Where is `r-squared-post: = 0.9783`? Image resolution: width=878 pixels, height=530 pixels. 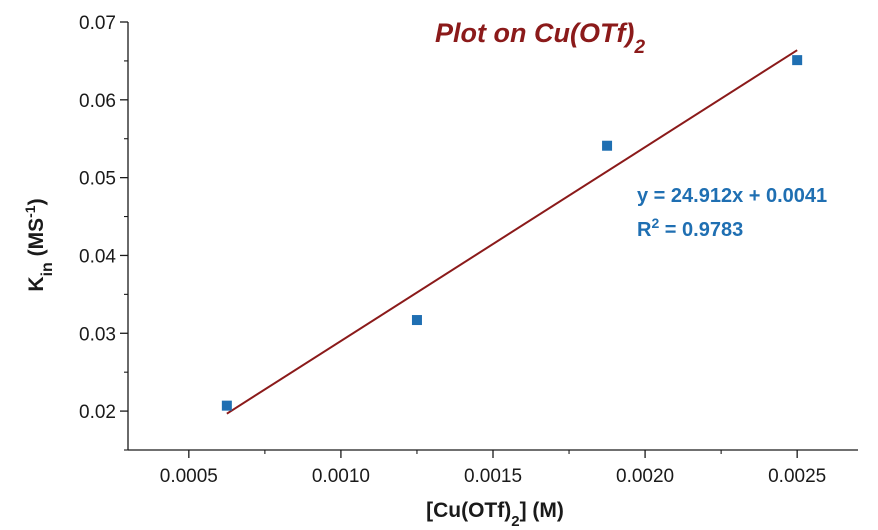
r-squared-post: = 0.9783 is located at coordinates (701, 230).